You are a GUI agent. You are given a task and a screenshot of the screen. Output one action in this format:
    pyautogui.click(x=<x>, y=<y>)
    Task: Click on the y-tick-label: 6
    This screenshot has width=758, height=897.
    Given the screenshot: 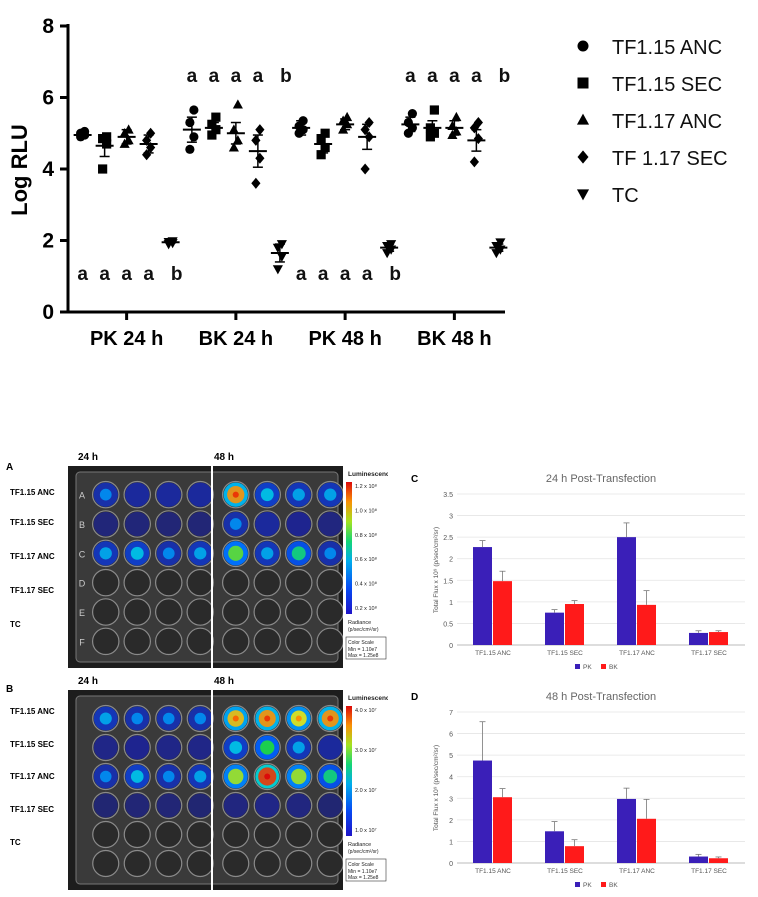 What is the action you would take?
    pyautogui.click(x=48, y=98)
    